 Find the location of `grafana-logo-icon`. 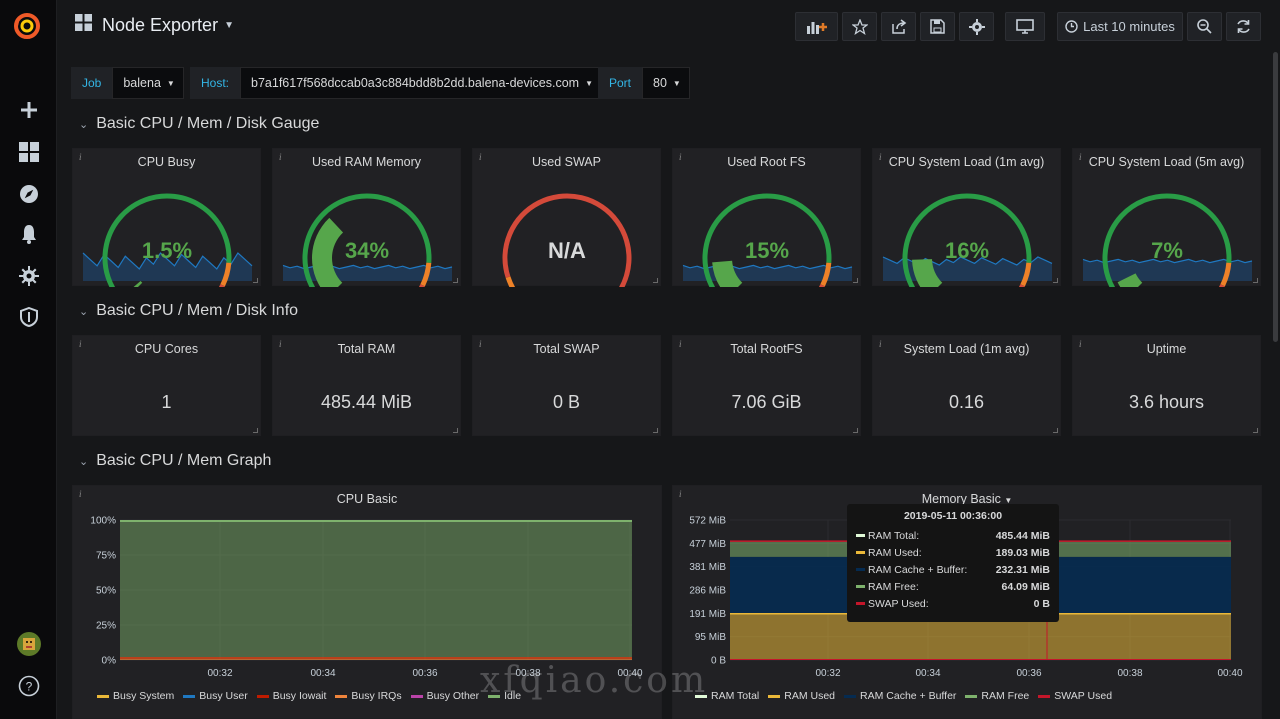

grafana-logo-icon is located at coordinates (27, 26).